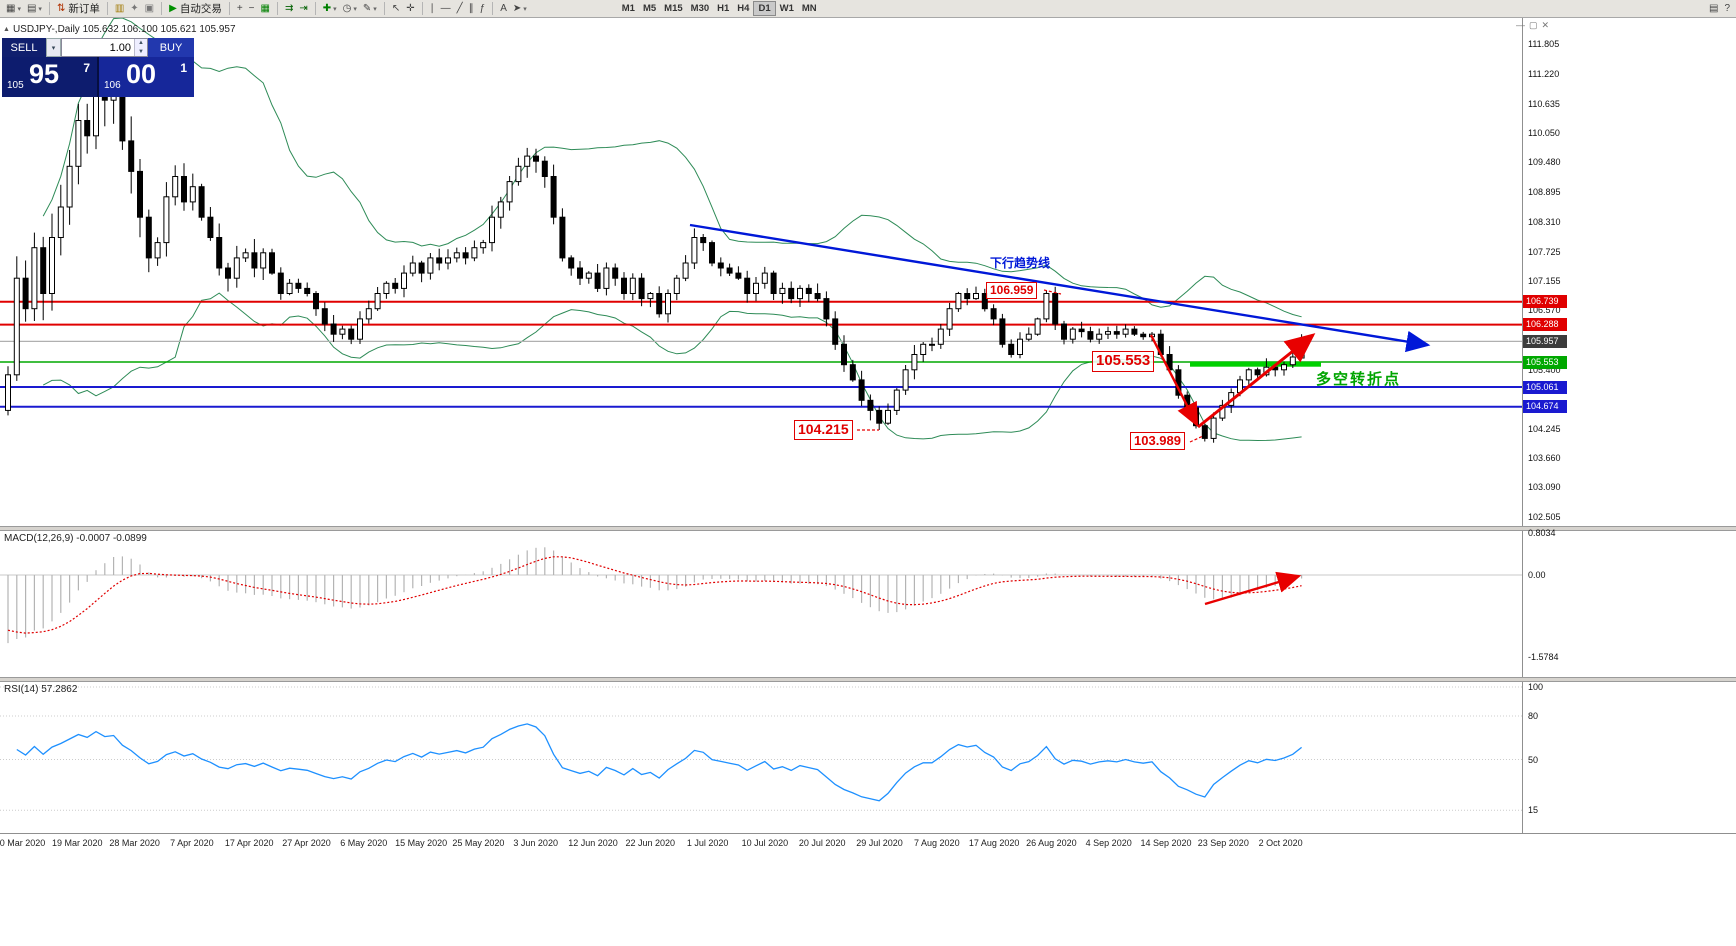  What do you see at coordinates (6, 29) in the screenshot?
I see `one-click-collapse-icon: ▲` at bounding box center [6, 29].